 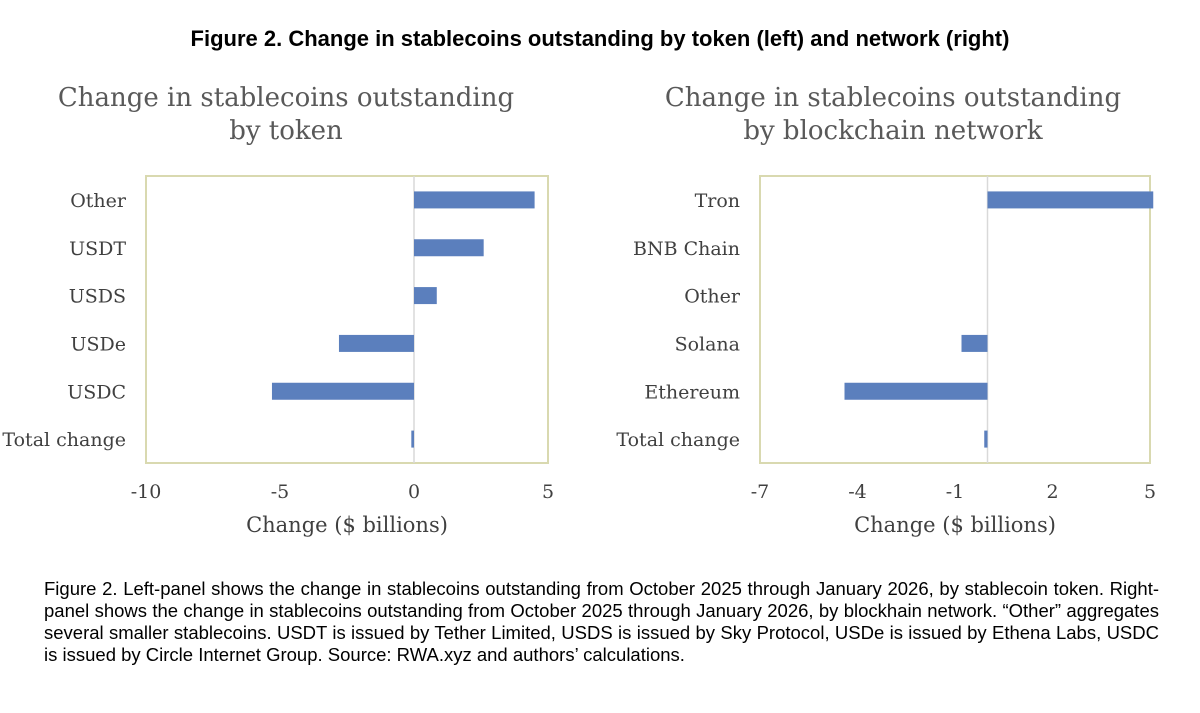 I want to click on category-label: USDC, so click(x=96, y=392).